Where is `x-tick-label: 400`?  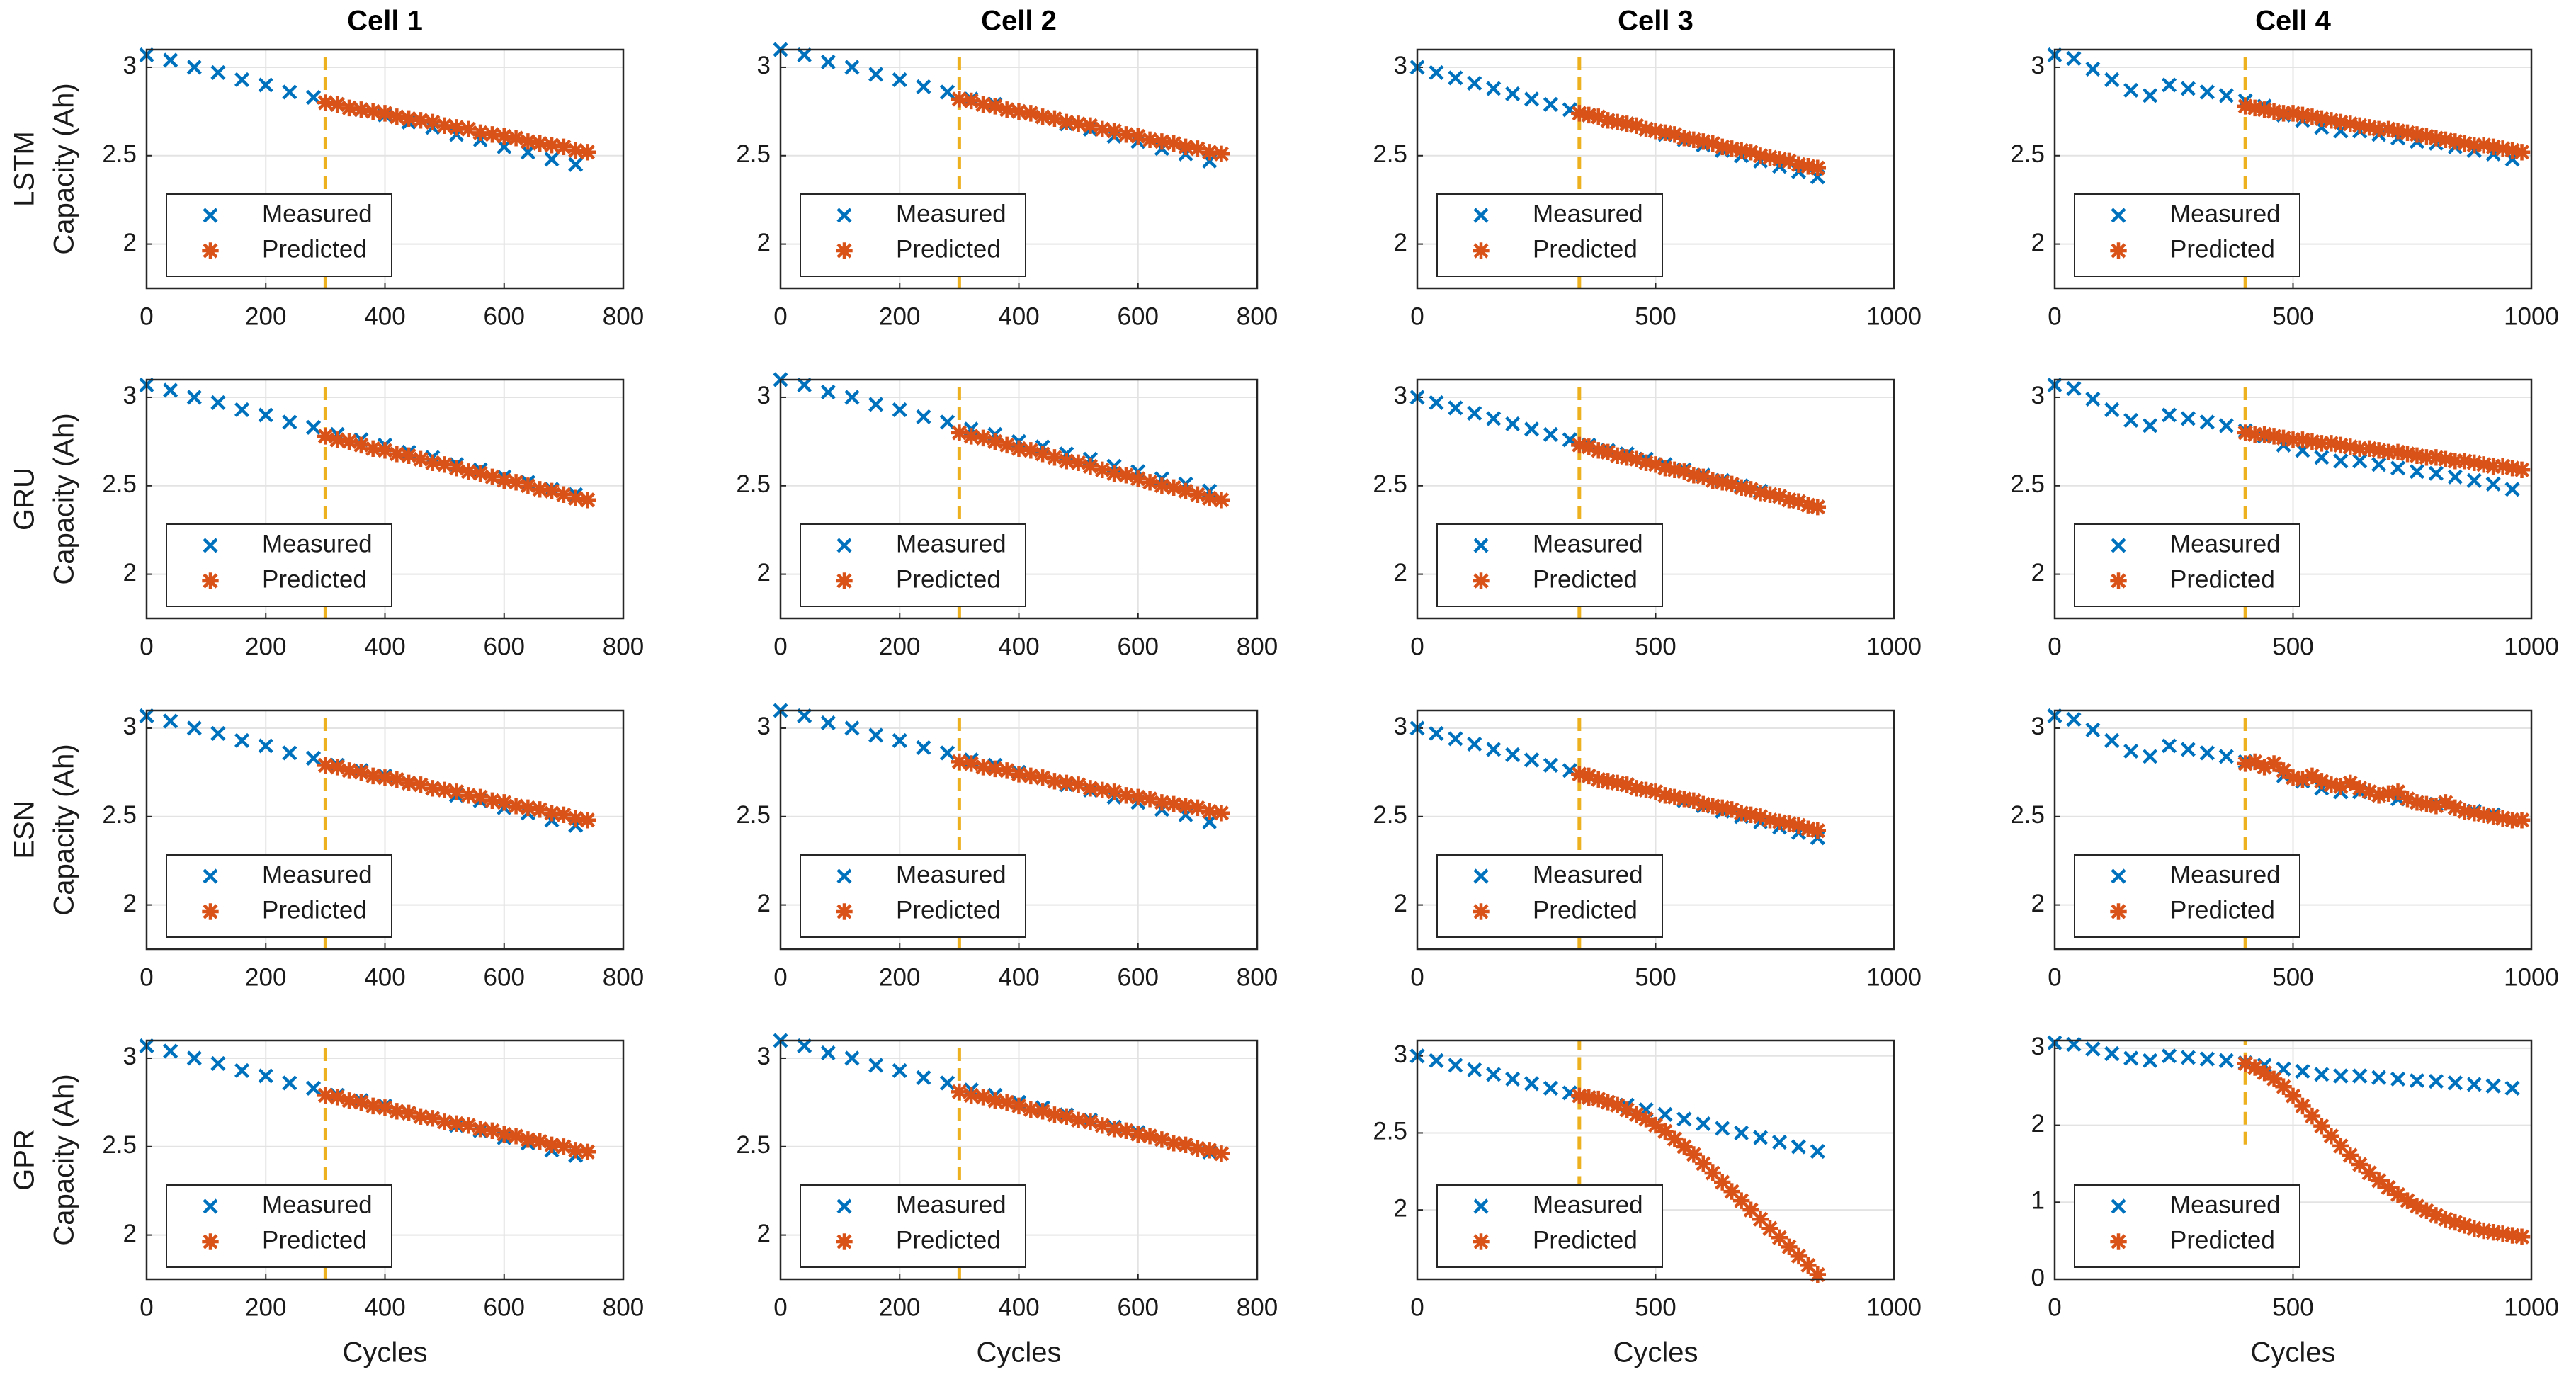
x-tick-label: 400 is located at coordinates (1018, 316).